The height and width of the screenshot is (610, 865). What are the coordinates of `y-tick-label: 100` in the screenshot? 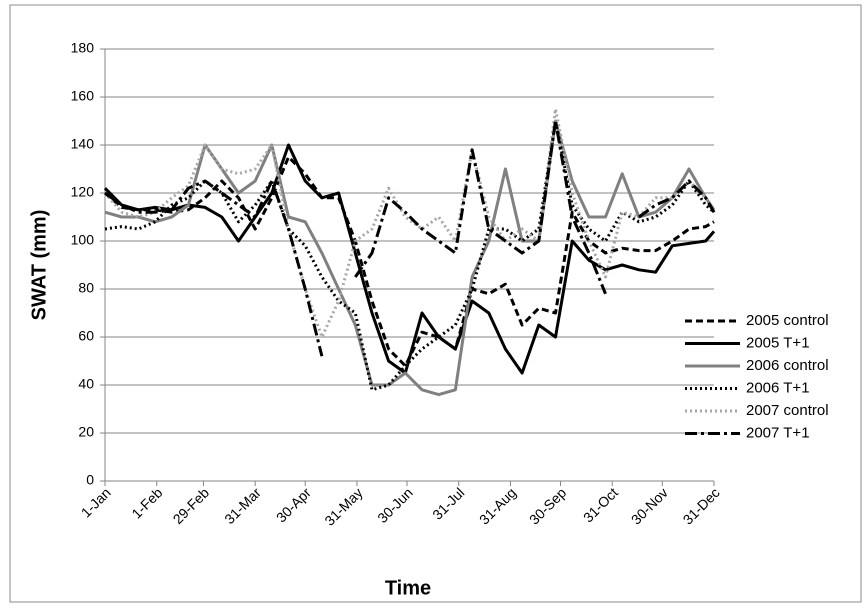 It's located at (83, 240).